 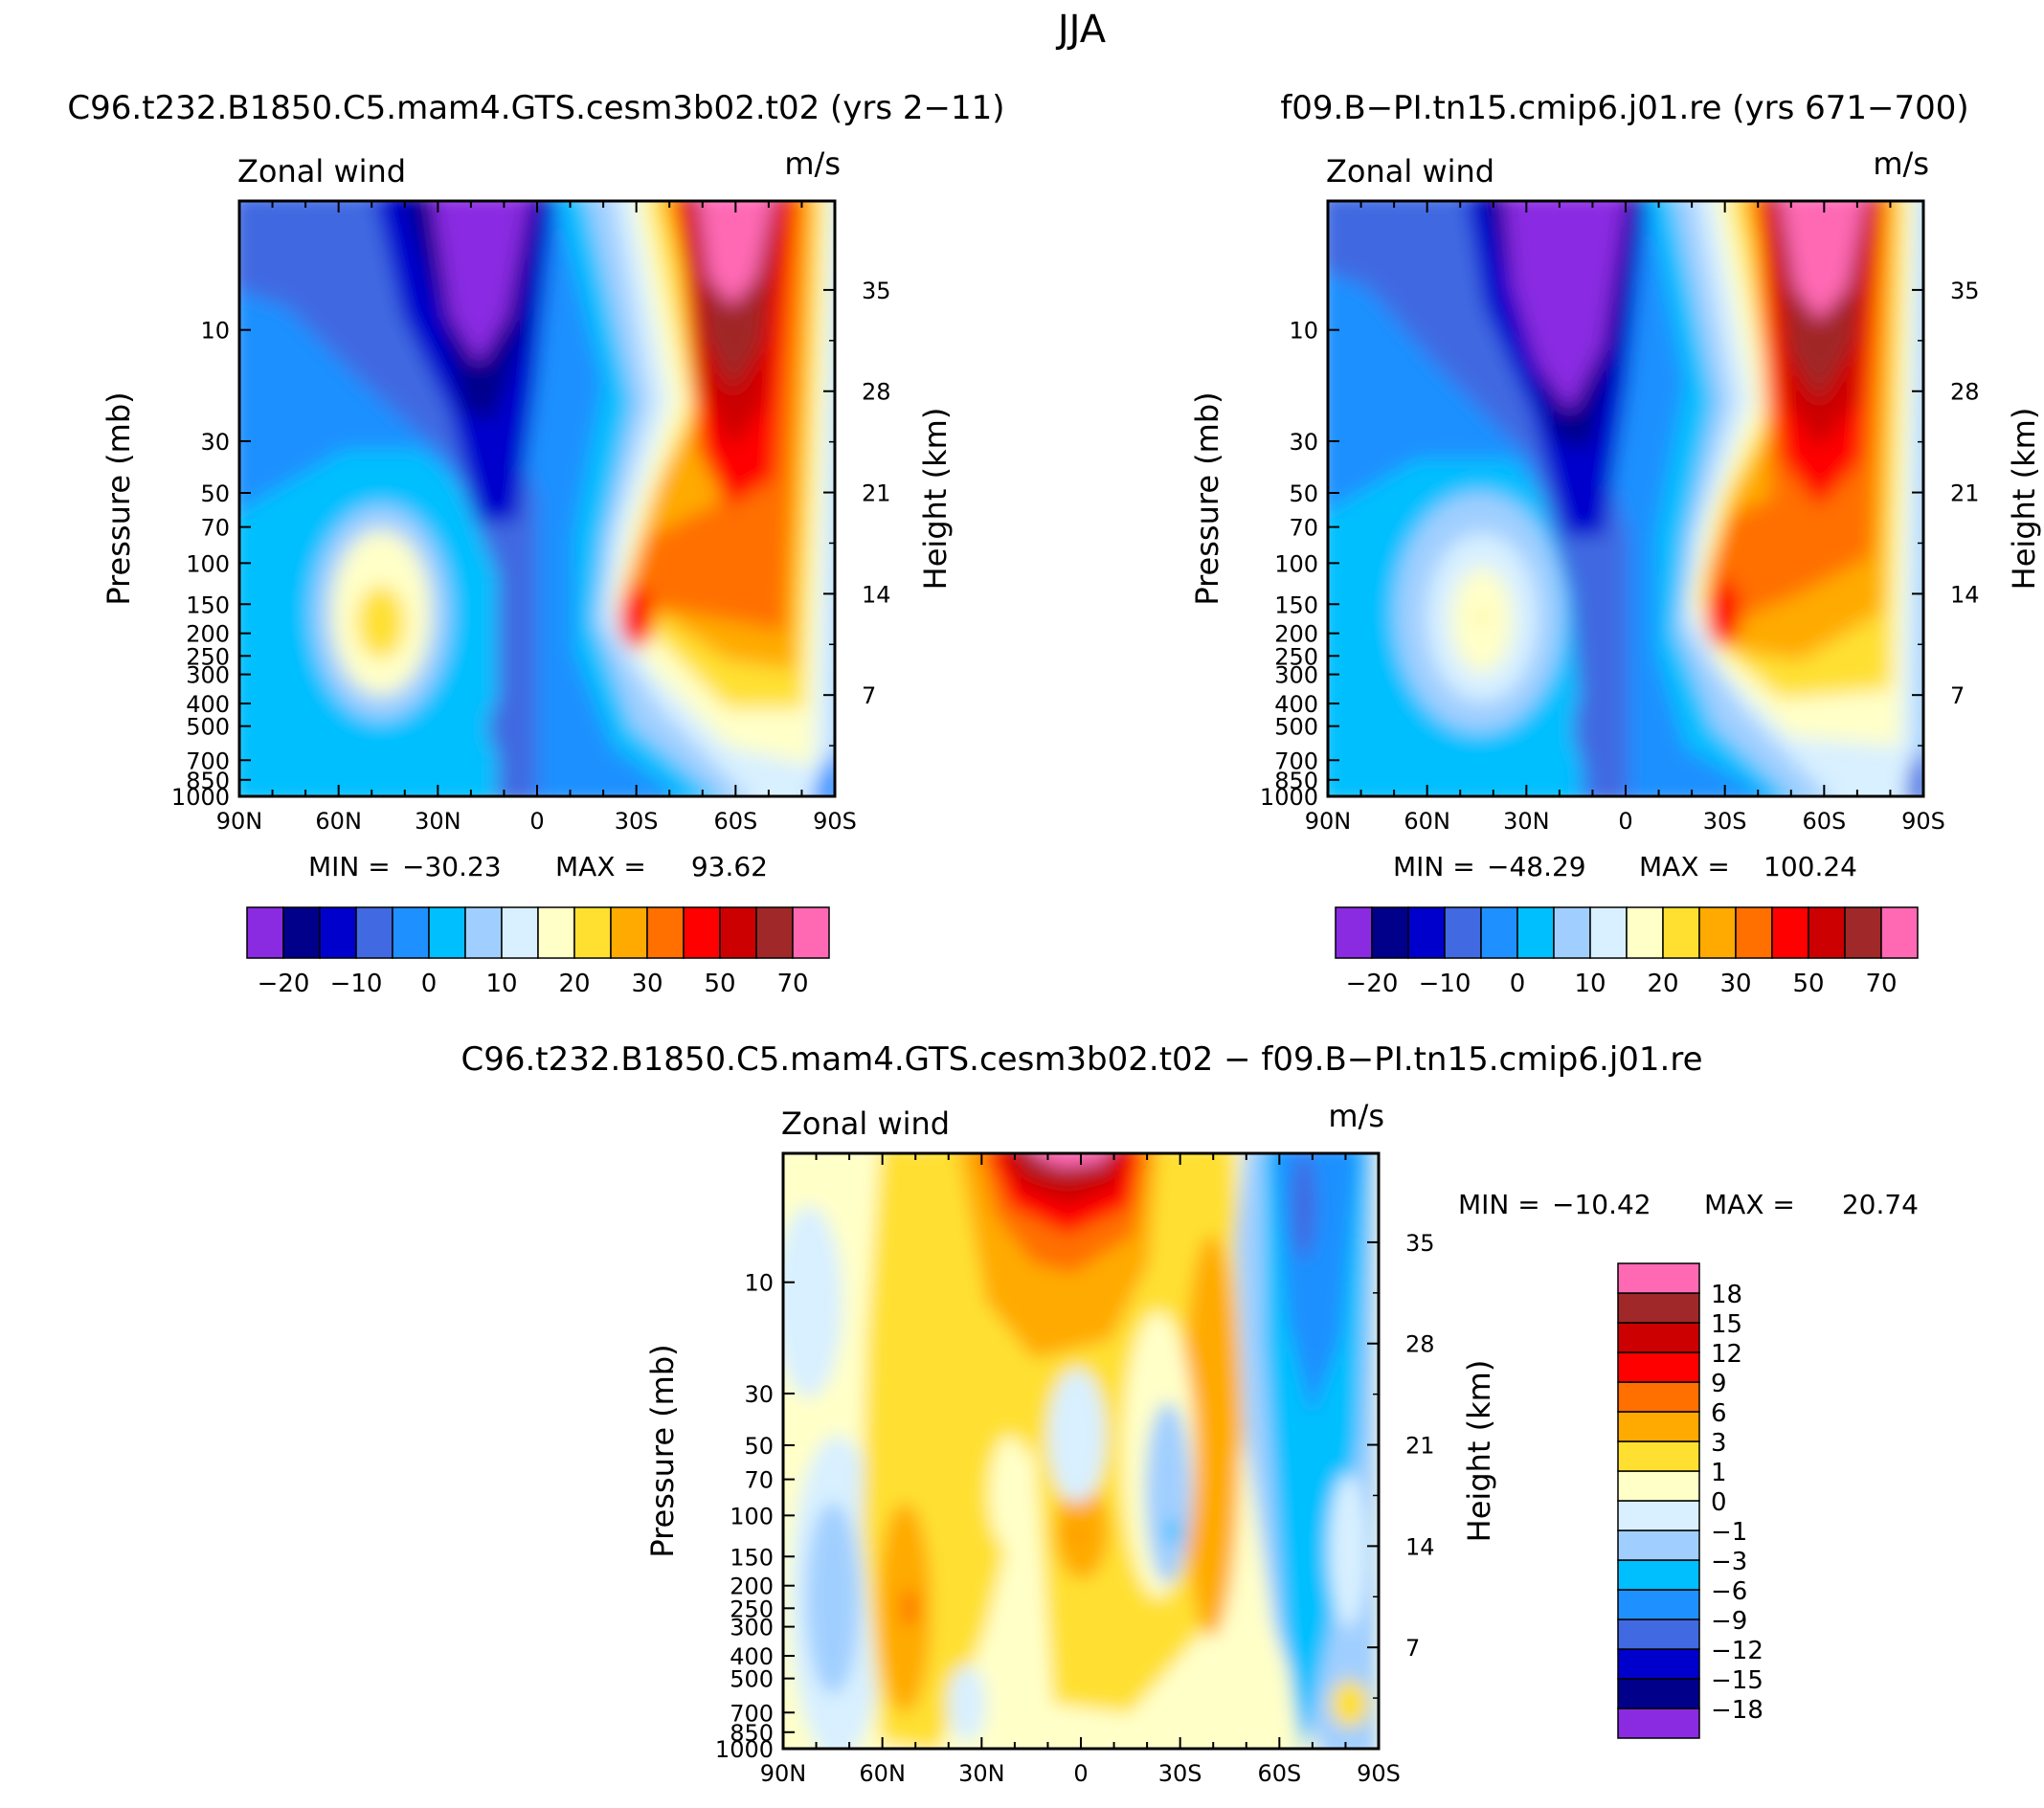 What do you see at coordinates (1379, 1773) in the screenshot?
I see `x-tick-label: 90S` at bounding box center [1379, 1773].